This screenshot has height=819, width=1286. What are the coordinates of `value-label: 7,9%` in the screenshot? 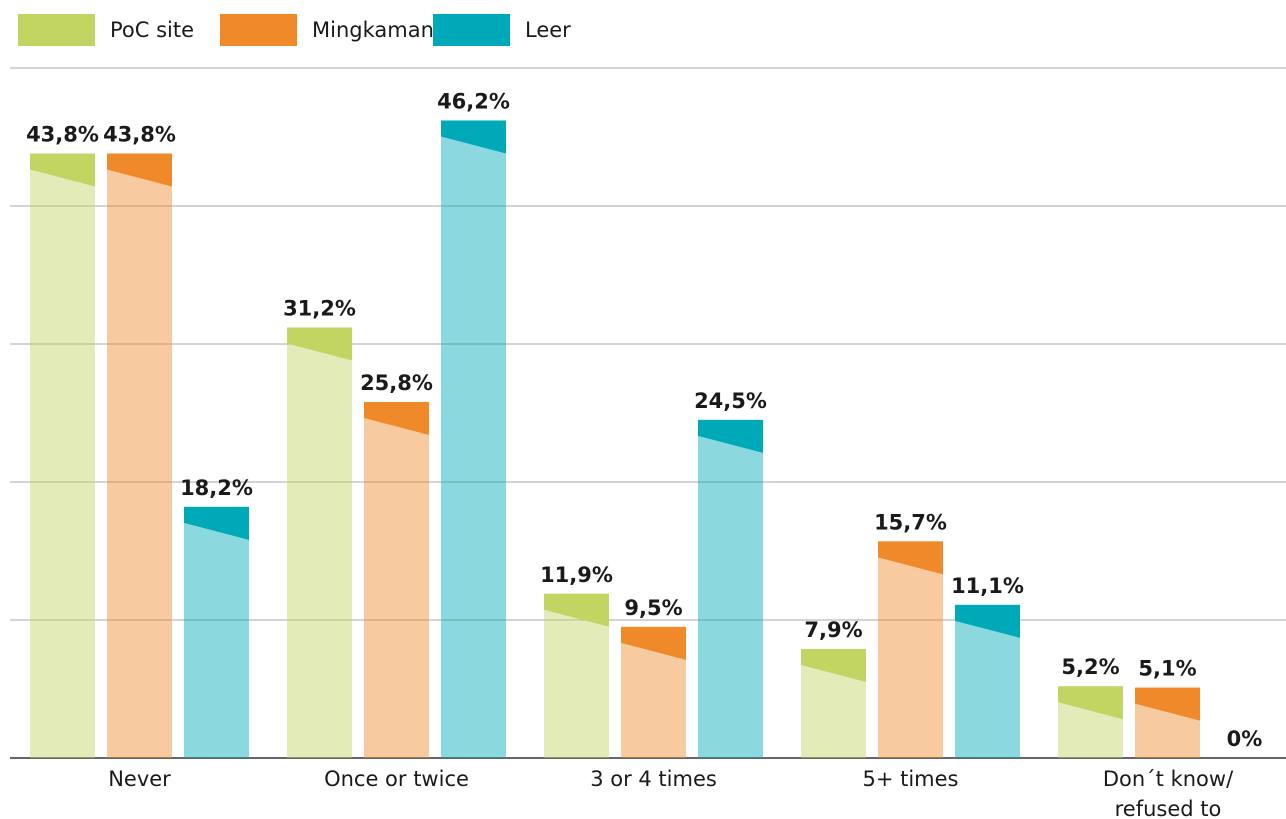 It's located at (833, 630).